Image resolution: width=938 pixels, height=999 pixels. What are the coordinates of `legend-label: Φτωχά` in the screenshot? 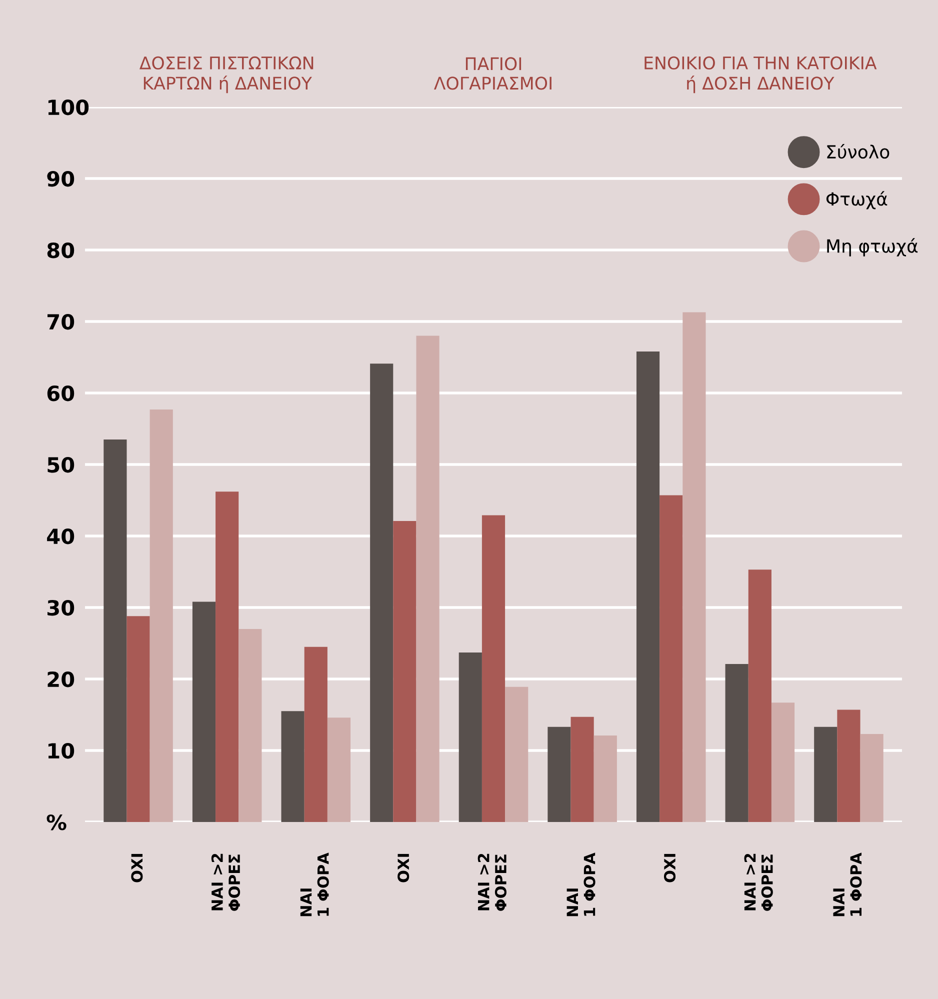 It's located at (857, 200).